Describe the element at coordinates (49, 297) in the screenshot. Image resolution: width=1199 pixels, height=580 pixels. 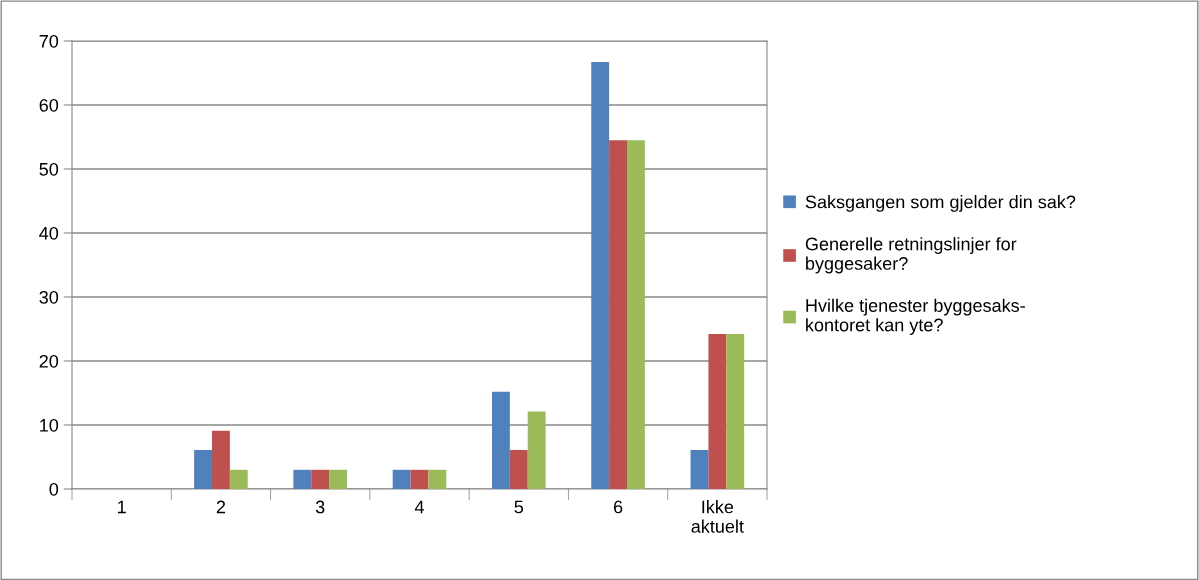
I see `y-tick-label: 30` at that location.